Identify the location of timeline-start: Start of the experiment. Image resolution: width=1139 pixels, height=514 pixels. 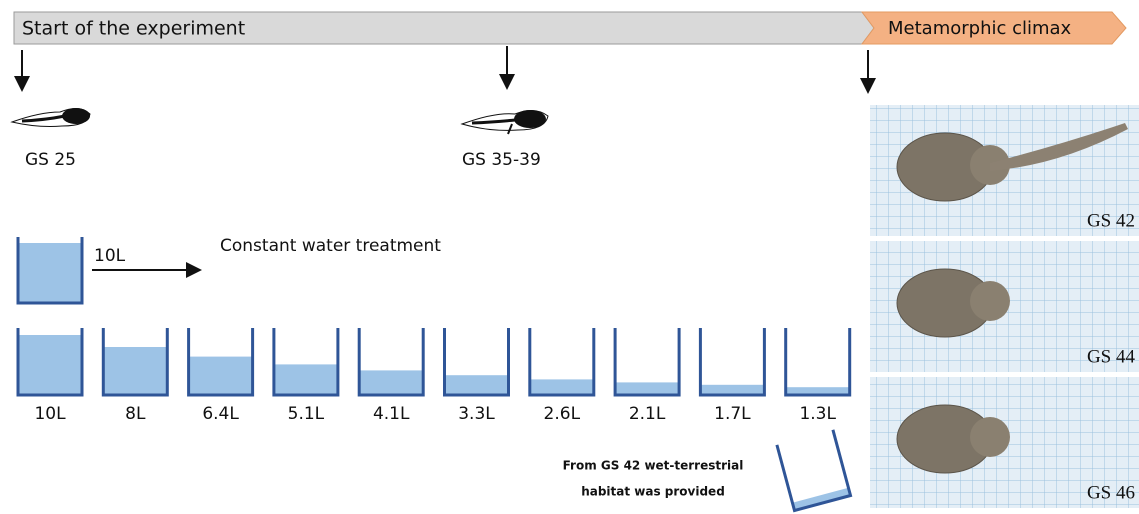
(133, 29).